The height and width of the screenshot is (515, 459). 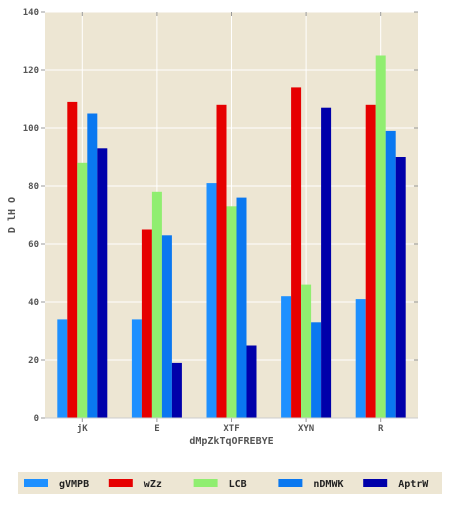 What do you see at coordinates (31, 13) in the screenshot?
I see `y-tick-label: 140` at bounding box center [31, 13].